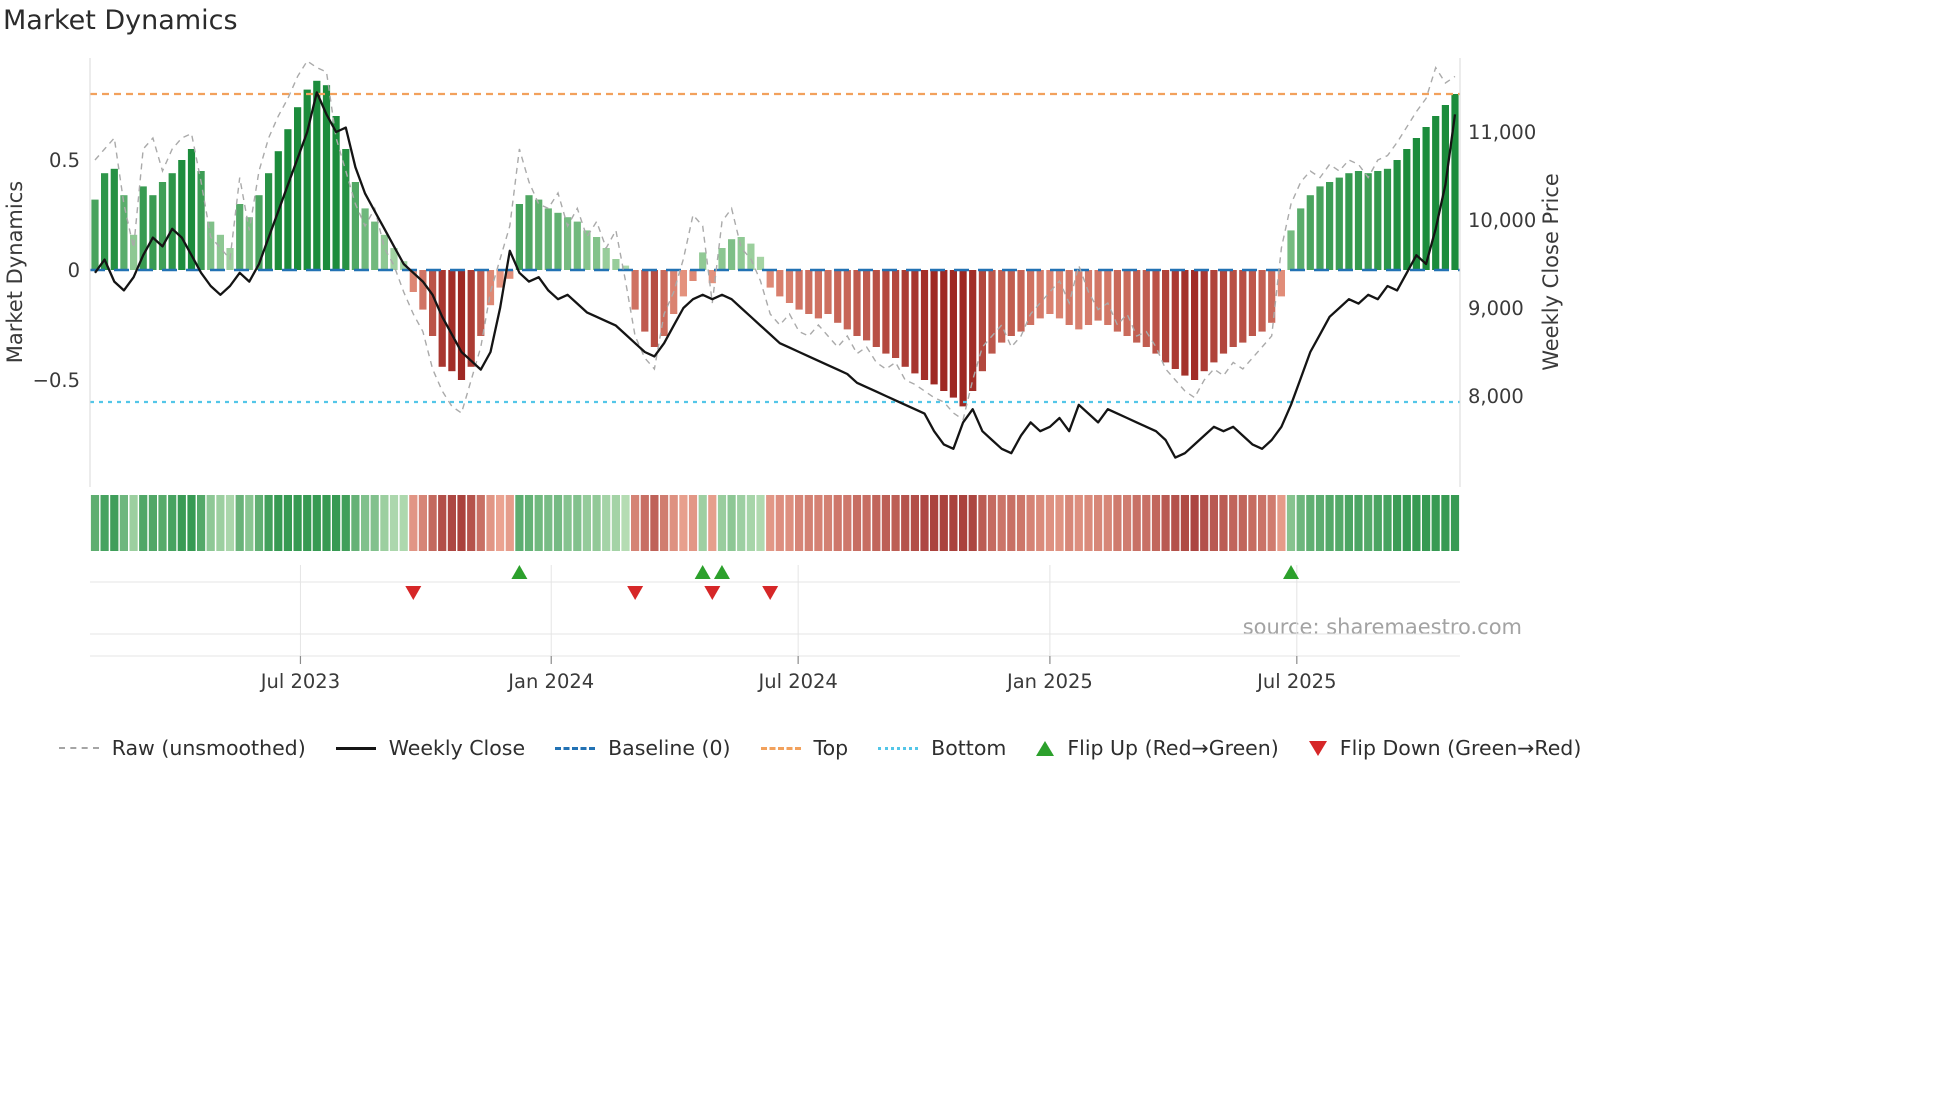 This screenshot has width=1960, height=1102. Describe the element at coordinates (1157, 748) in the screenshot. I see `legend-item-flip-up: Flip Up (Red→Green)` at that location.